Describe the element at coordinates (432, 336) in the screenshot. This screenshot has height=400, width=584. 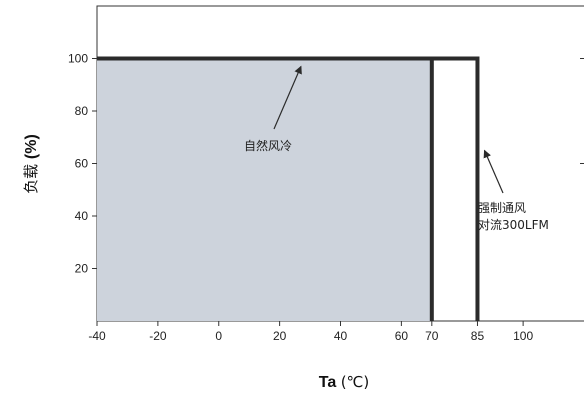
I see `x-tick-label: 70` at that location.